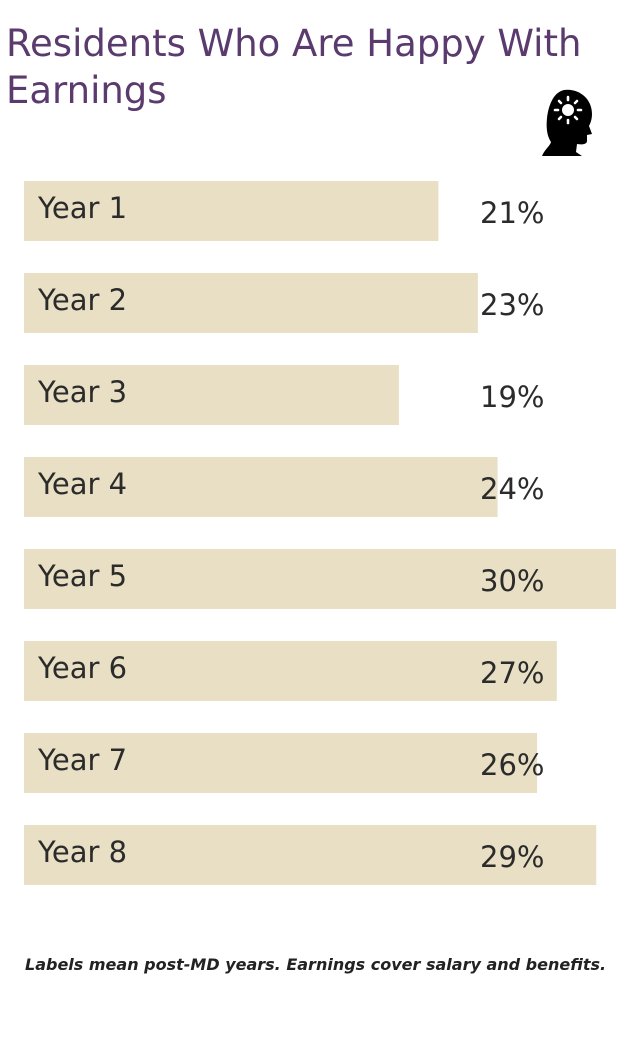 The height and width of the screenshot is (1045, 640). I want to click on category-label: Year 4, so click(82, 484).